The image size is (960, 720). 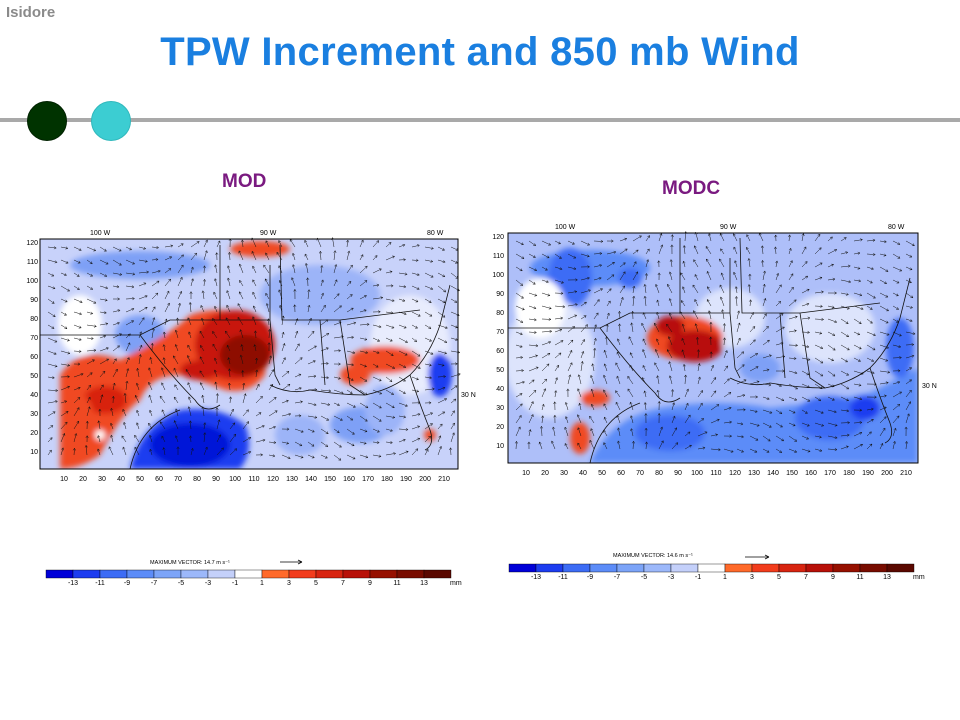 I want to click on svg-text: 90, so click(x=500, y=294).